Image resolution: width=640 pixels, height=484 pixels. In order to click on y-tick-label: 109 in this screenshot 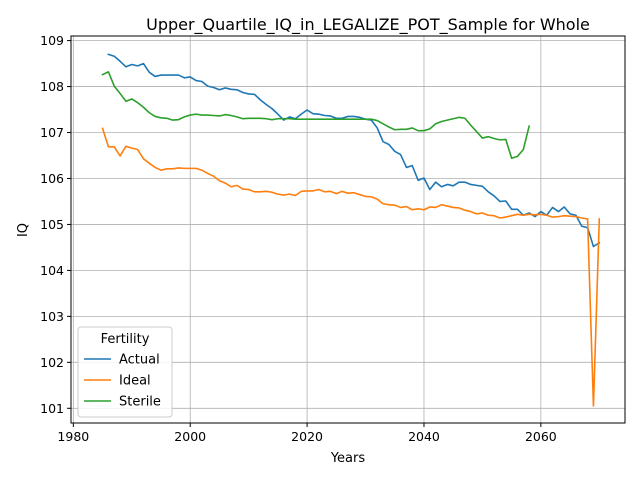, I will do `click(52, 40)`.